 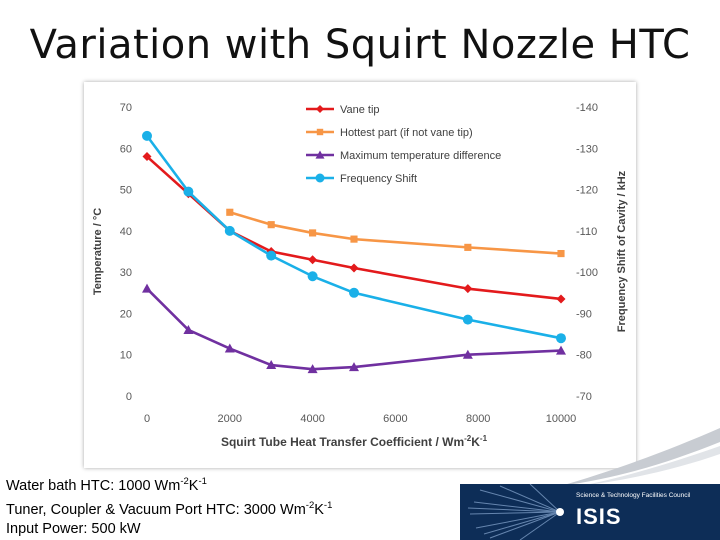 What do you see at coordinates (360, 45) in the screenshot?
I see `slide-title: Variation with Squirt Nozzle HTC` at bounding box center [360, 45].